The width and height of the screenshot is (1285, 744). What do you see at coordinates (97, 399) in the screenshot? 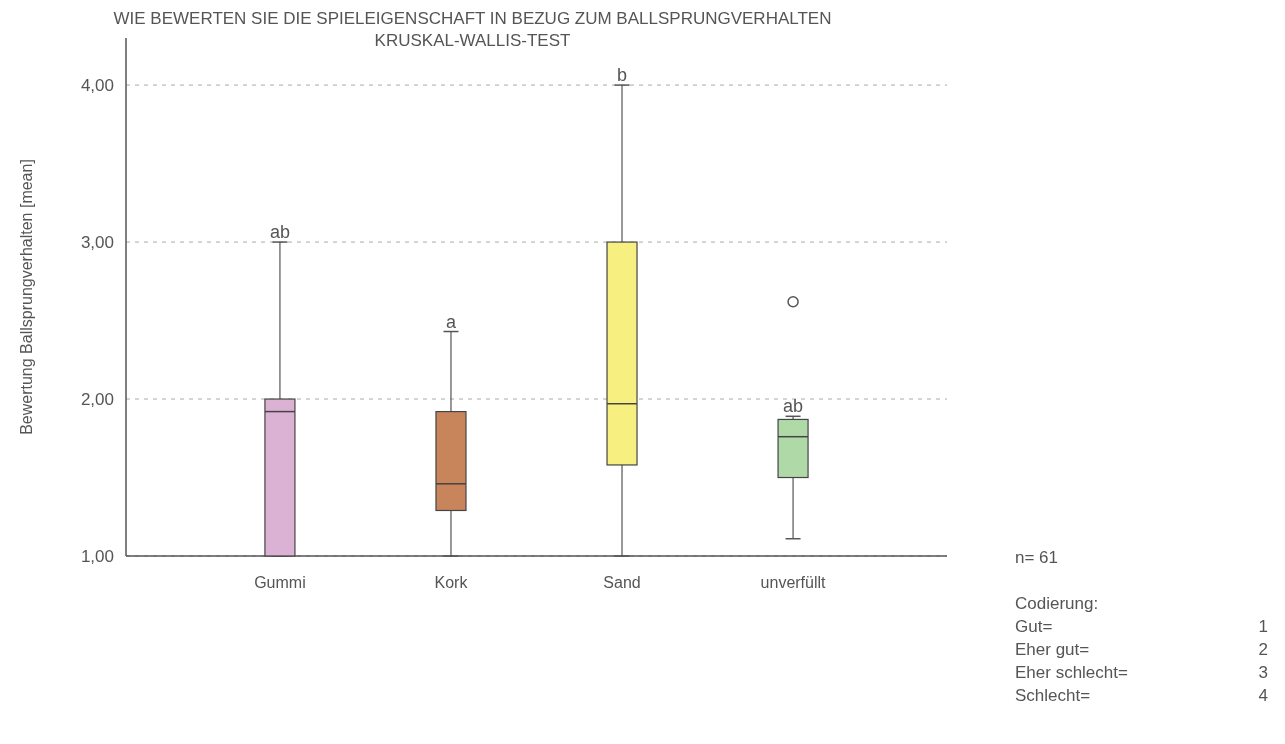
I see `y-tick-label: 2,00` at bounding box center [97, 399].